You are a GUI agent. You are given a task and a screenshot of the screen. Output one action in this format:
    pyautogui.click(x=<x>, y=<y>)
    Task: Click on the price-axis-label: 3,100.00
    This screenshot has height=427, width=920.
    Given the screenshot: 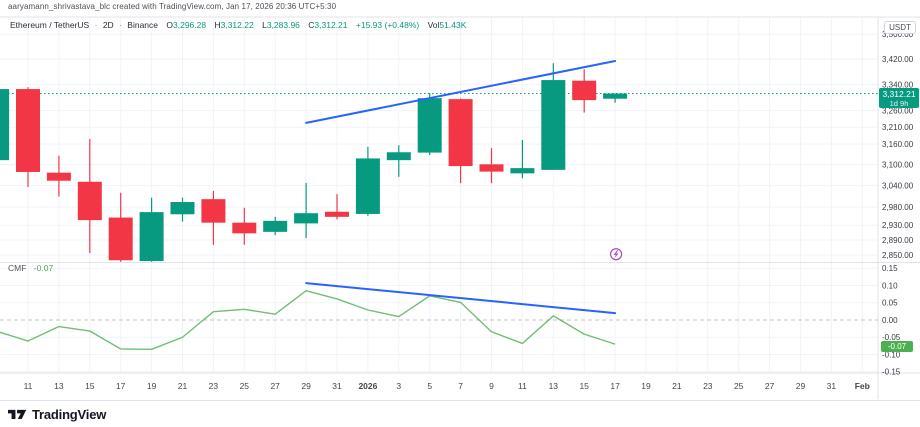 What is the action you would take?
    pyautogui.click(x=898, y=164)
    